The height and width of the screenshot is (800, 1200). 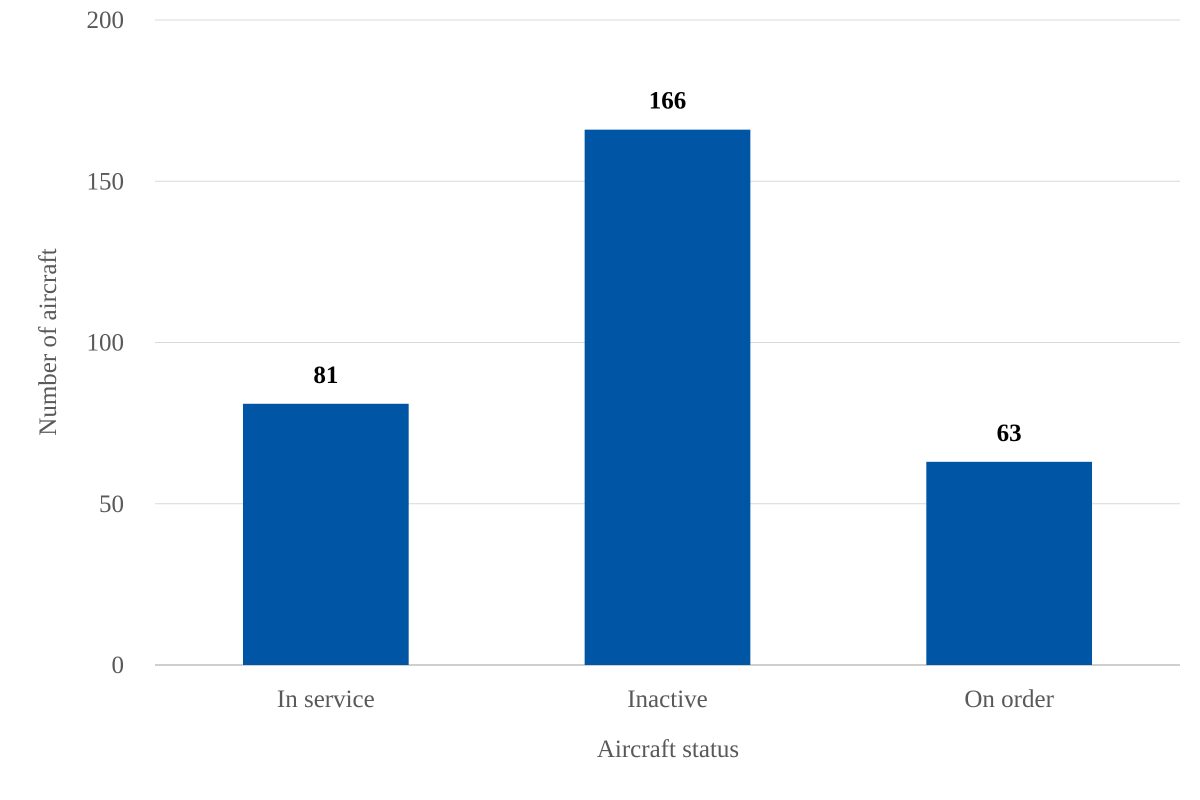 What do you see at coordinates (1009, 699) in the screenshot?
I see `x-tick-label: On order` at bounding box center [1009, 699].